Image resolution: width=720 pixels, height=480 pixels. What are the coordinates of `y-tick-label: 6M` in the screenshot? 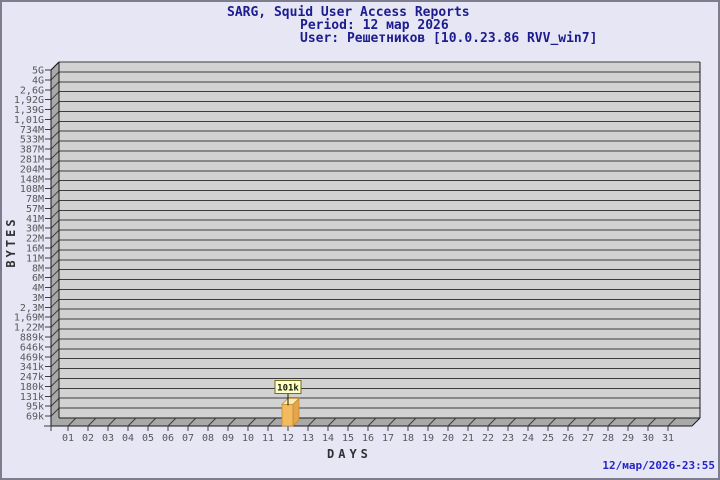 It's located at (38, 278).